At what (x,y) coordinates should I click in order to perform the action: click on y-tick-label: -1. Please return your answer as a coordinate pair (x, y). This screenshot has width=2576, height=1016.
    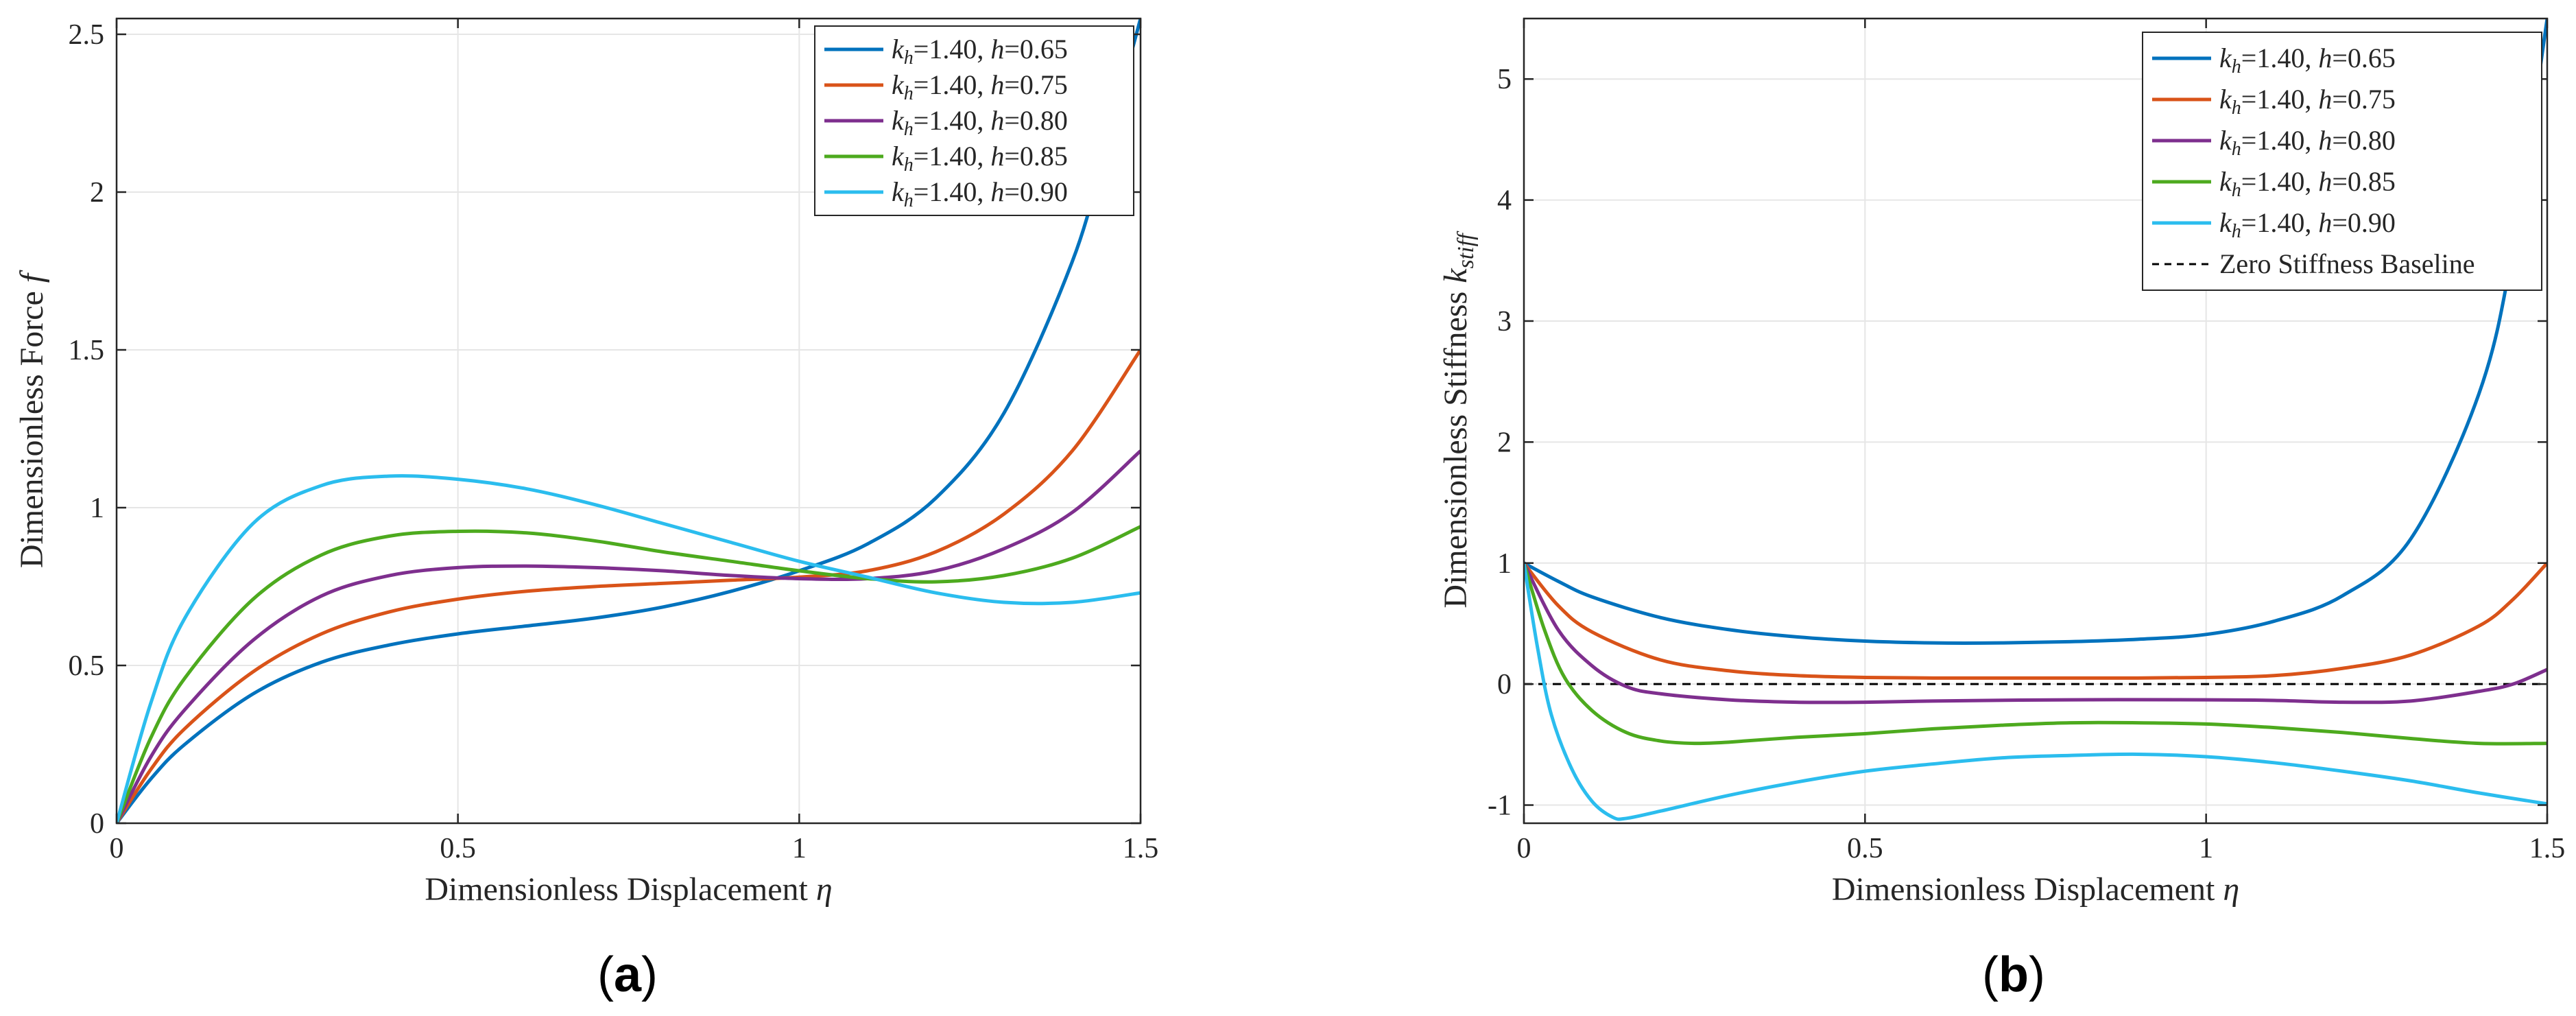
    Looking at the image, I should click on (1500, 806).